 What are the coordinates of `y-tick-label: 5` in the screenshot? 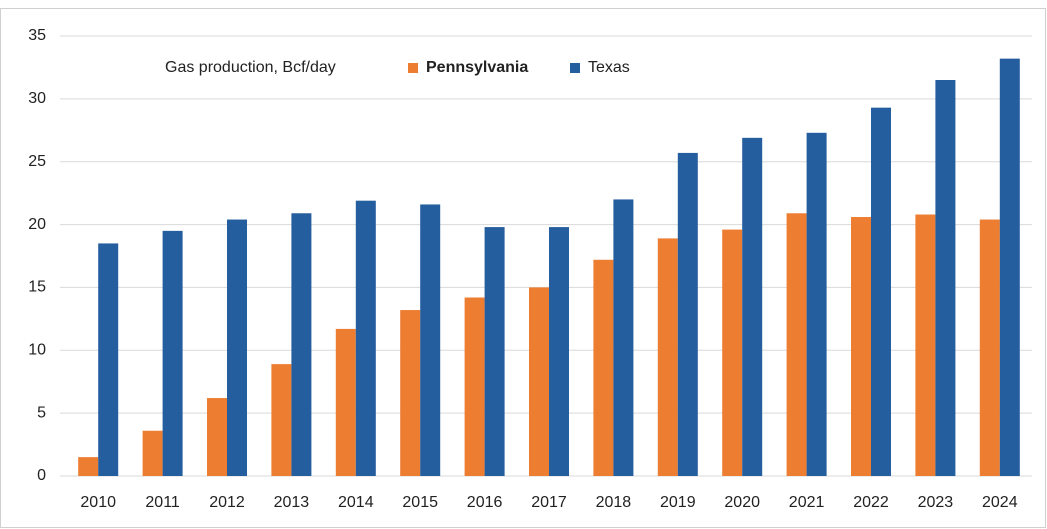 It's located at (41, 412).